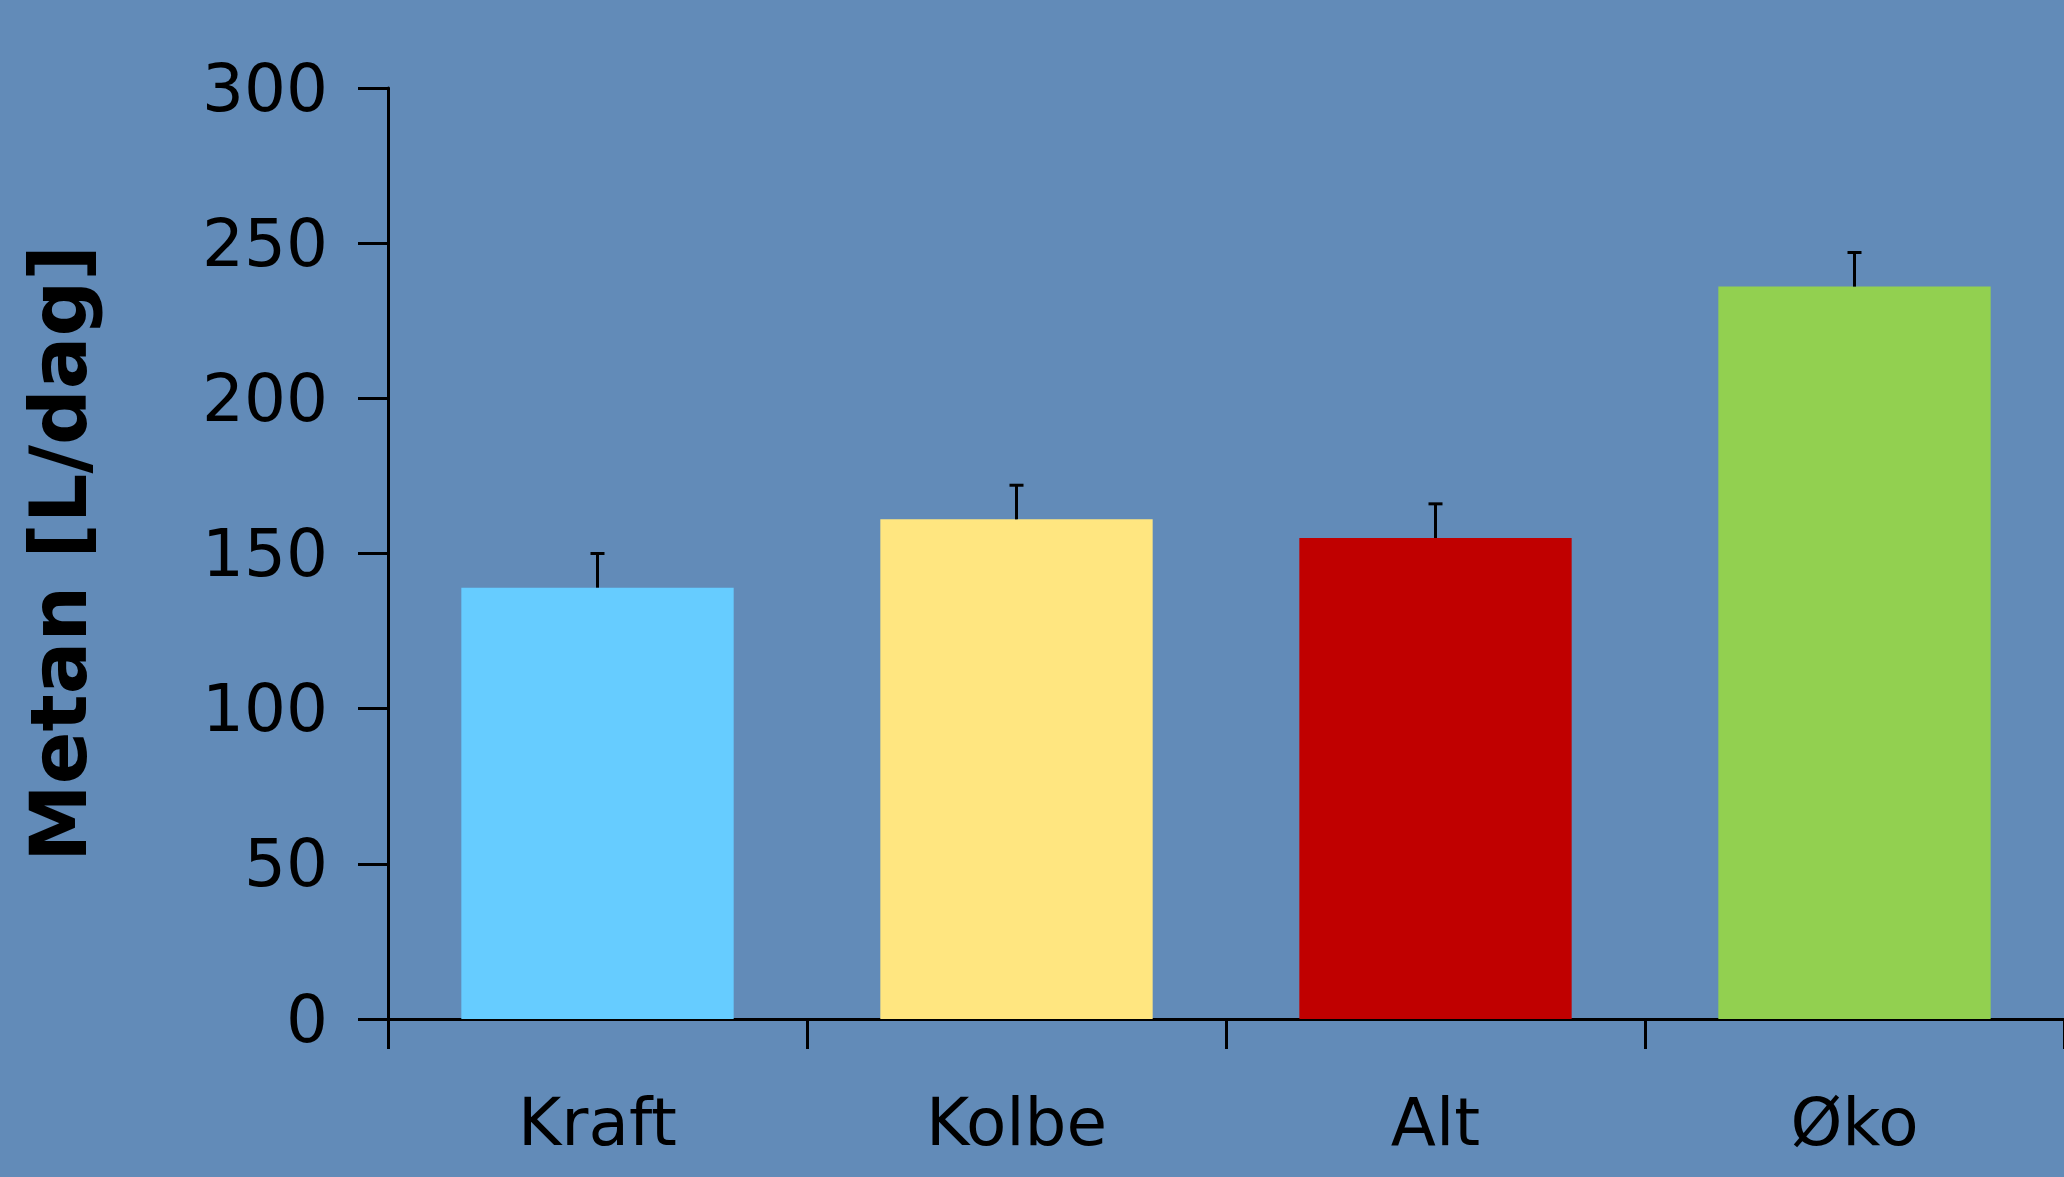 This screenshot has width=2064, height=1177. What do you see at coordinates (265, 398) in the screenshot?
I see `y-tick-label: 200` at bounding box center [265, 398].